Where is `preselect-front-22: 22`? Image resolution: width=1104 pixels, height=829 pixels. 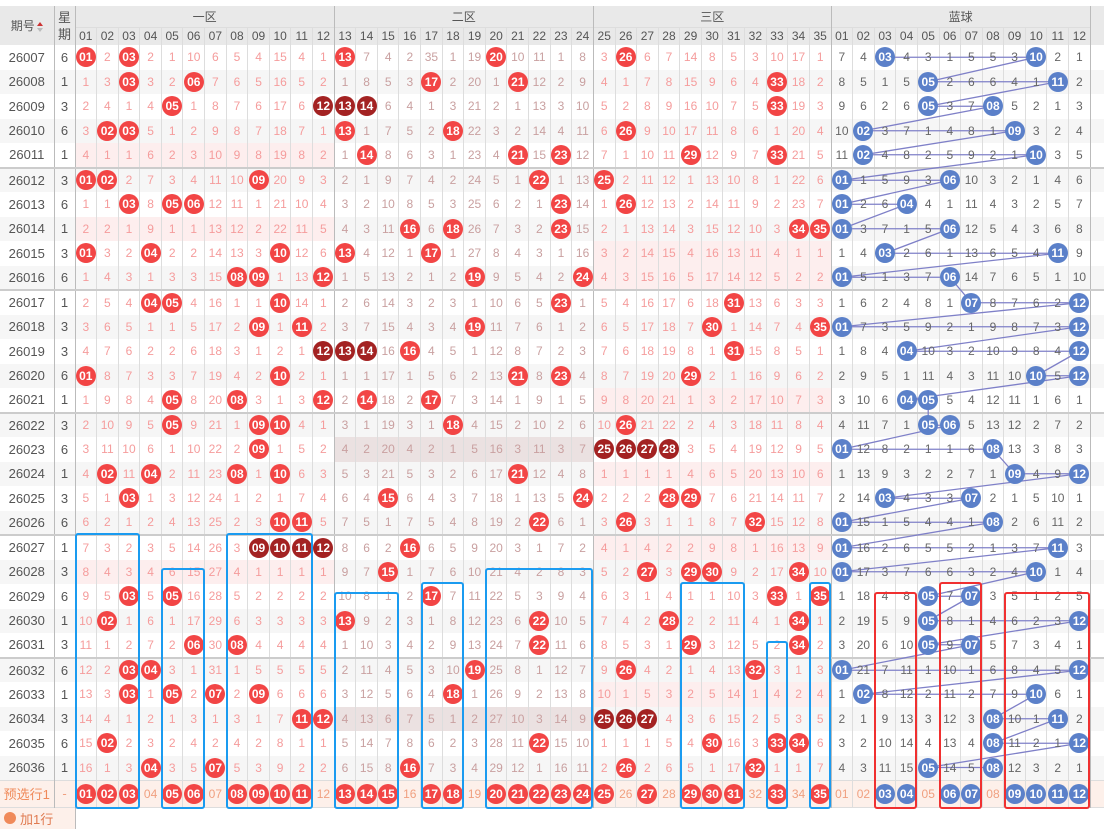 preselect-front-22: 22 is located at coordinates (539, 793).